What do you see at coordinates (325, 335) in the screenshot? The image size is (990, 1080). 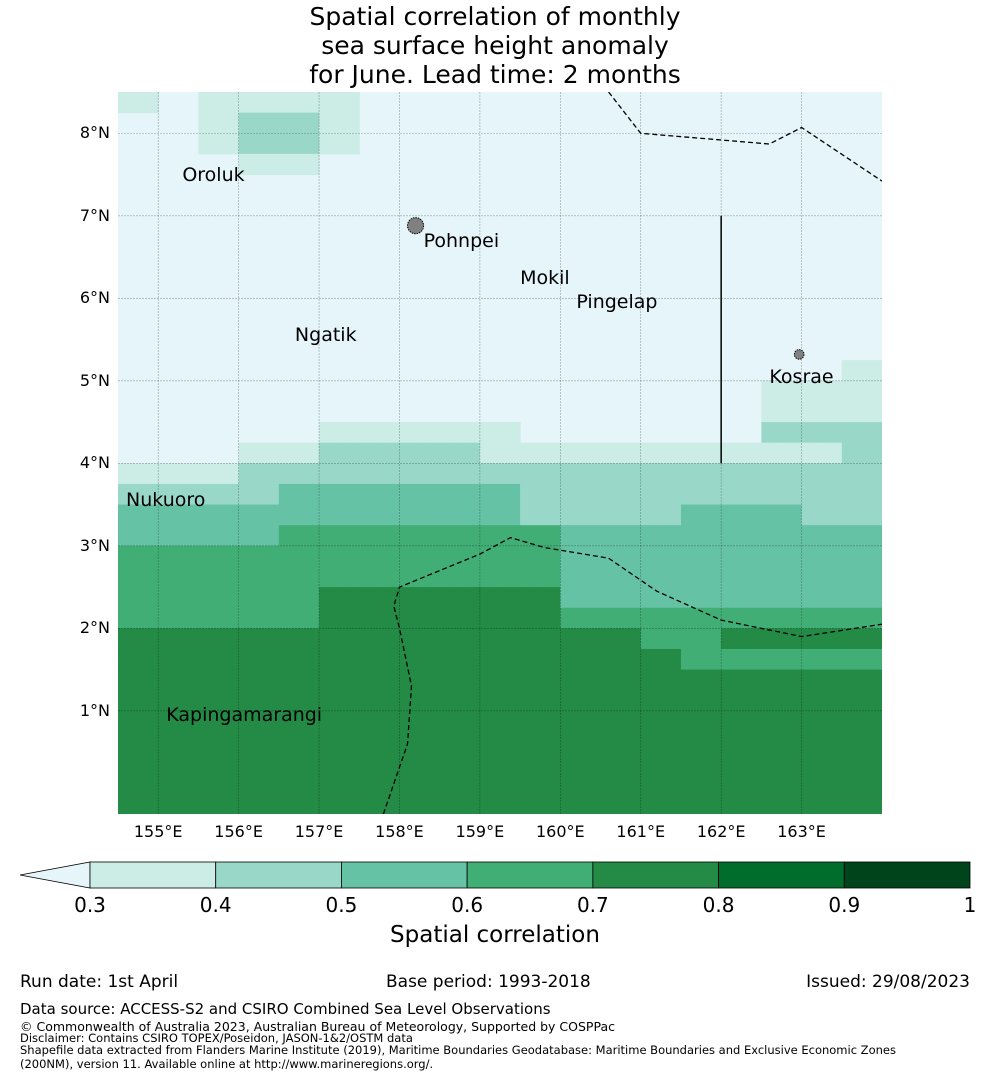 I see `place-label: Ngatik` at bounding box center [325, 335].